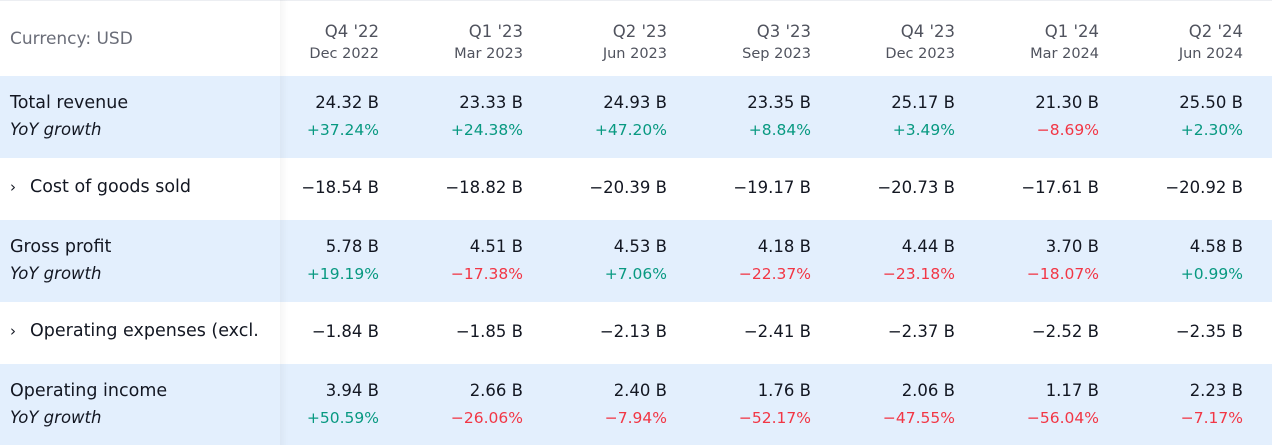  Describe the element at coordinates (111, 187) in the screenshot. I see `row-label-text: Cost of goods sold` at that location.